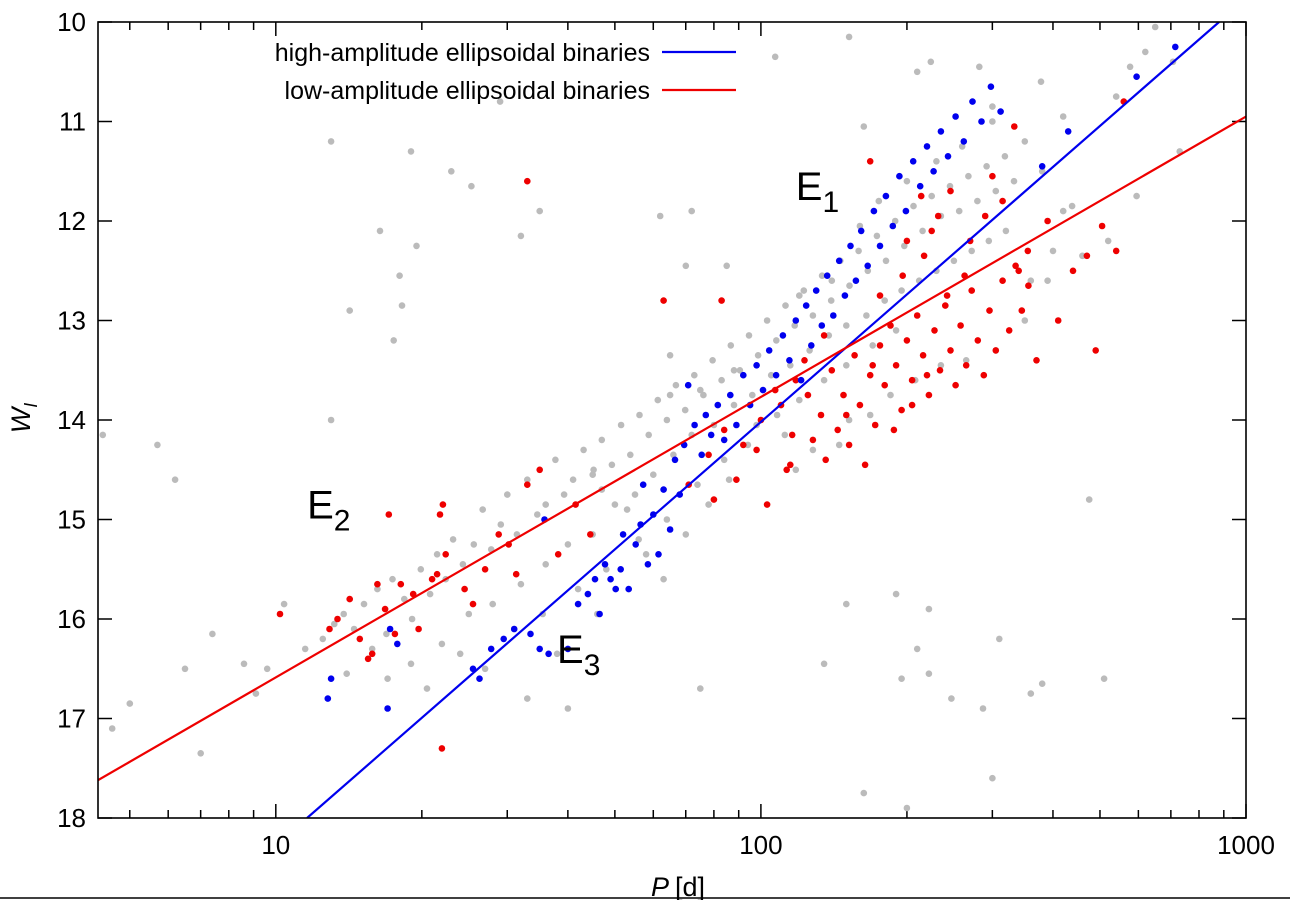 The width and height of the screenshot is (1290, 900). I want to click on annotation-label-1: E1, so click(817, 192).